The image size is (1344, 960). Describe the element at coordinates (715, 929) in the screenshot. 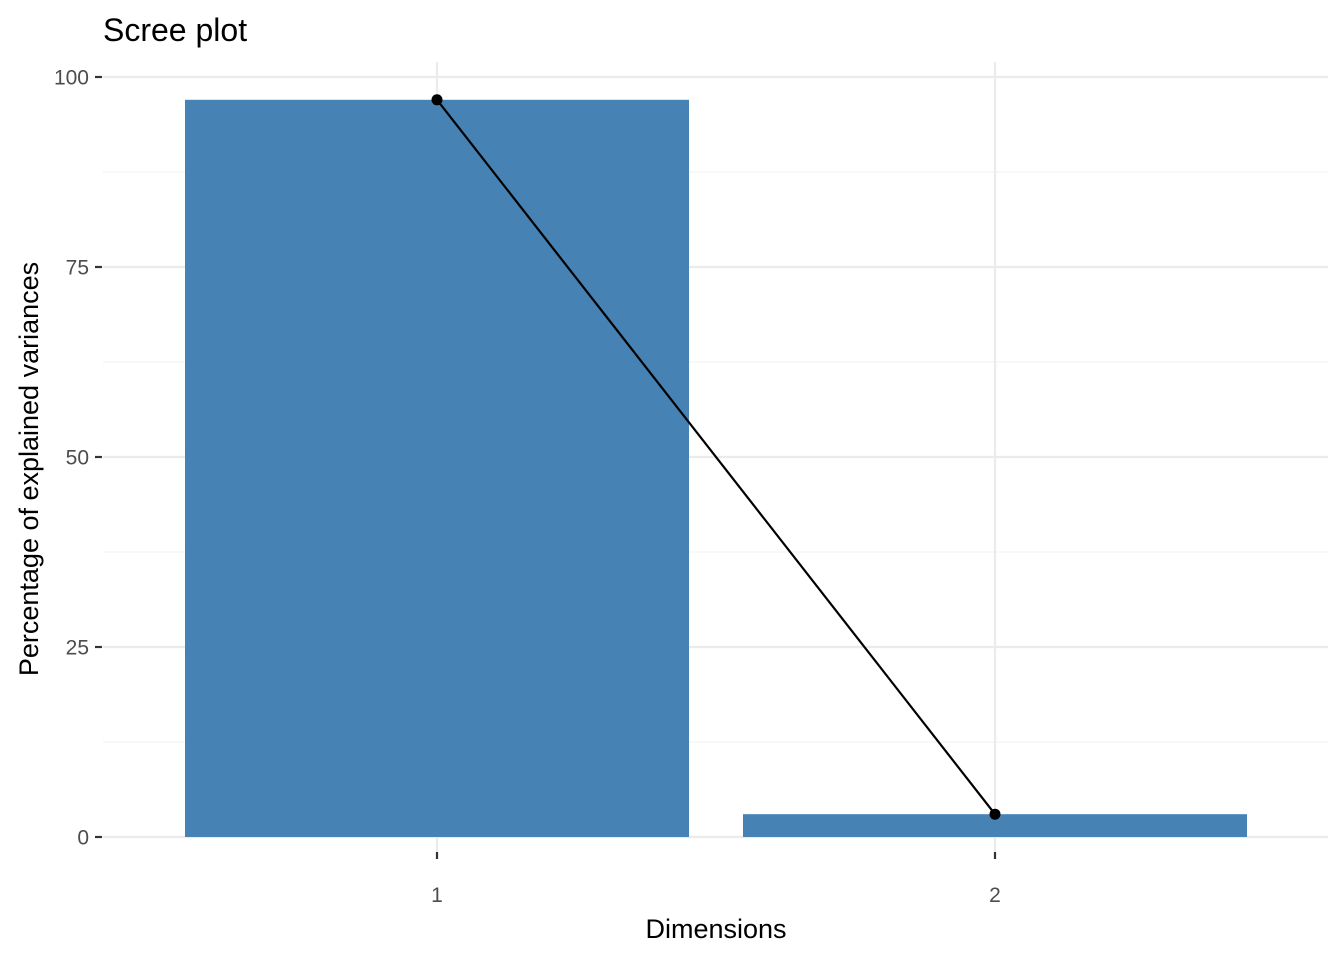

I see `x-axis-title: Dimensions` at that location.